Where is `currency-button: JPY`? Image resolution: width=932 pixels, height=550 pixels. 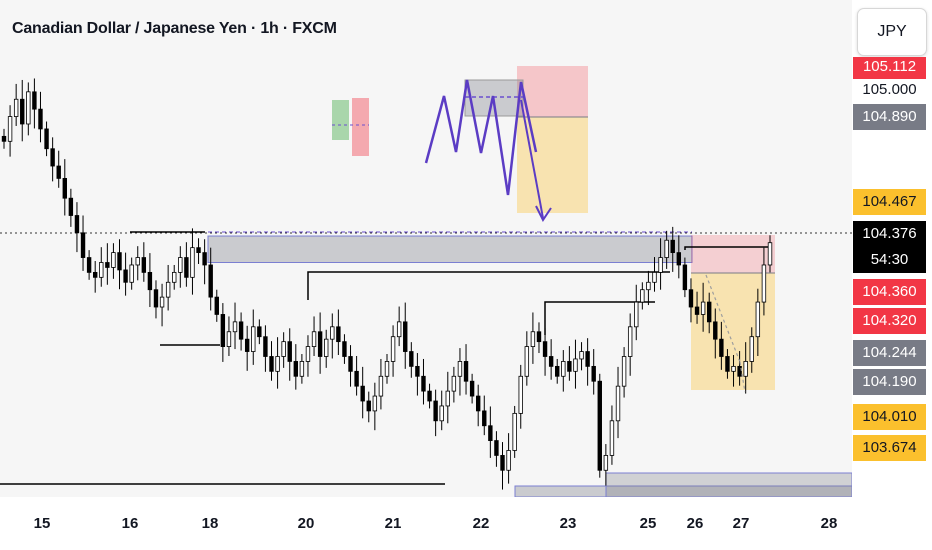 currency-button: JPY is located at coordinates (892, 32).